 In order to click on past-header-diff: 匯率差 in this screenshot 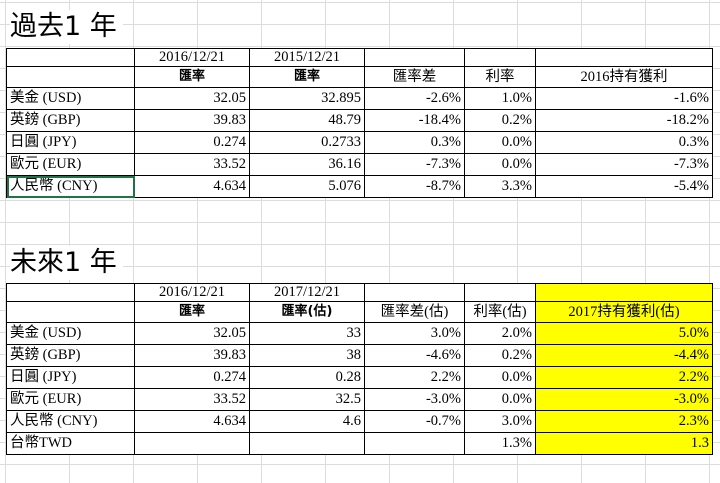, I will do `click(414, 77)`.